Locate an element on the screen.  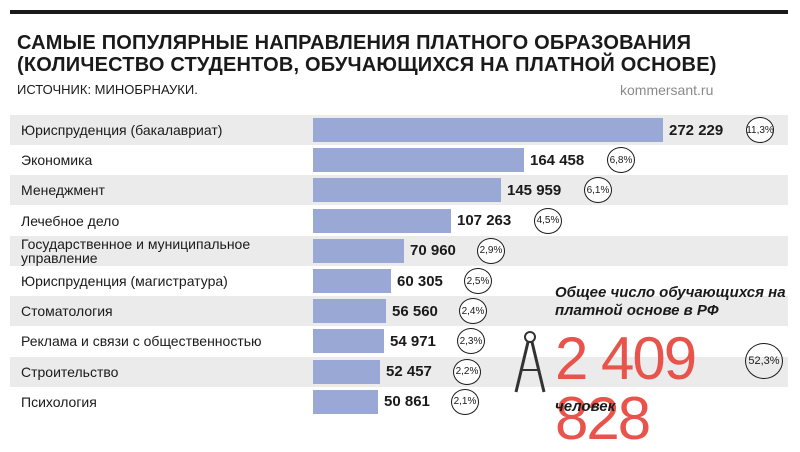
chart-row: Юриспруденция (магистратура) 60 305 2,5% is located at coordinates (400, 281).